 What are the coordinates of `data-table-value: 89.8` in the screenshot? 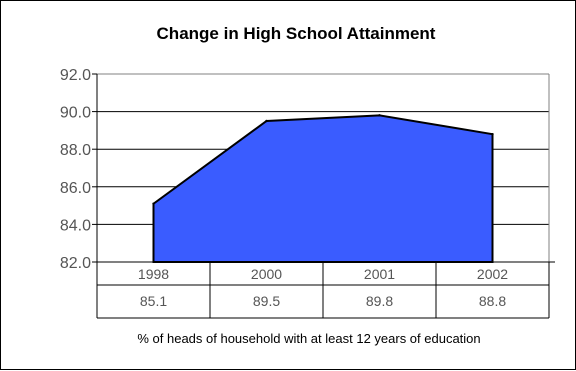 It's located at (379, 301).